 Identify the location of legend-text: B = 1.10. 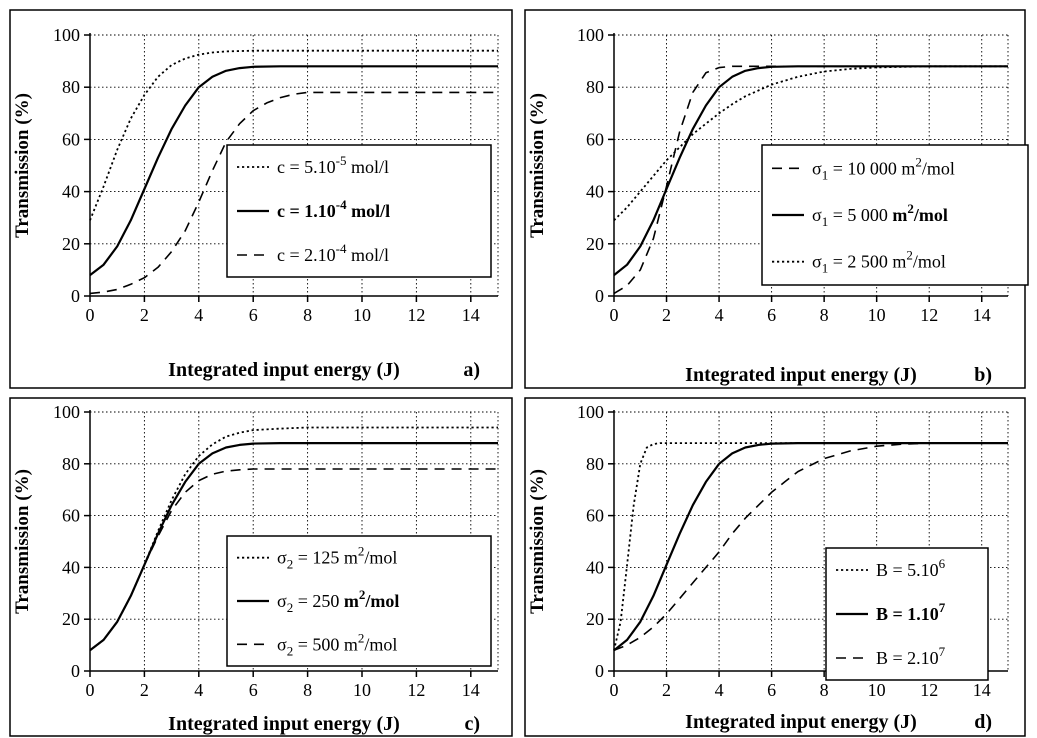
(907, 614).